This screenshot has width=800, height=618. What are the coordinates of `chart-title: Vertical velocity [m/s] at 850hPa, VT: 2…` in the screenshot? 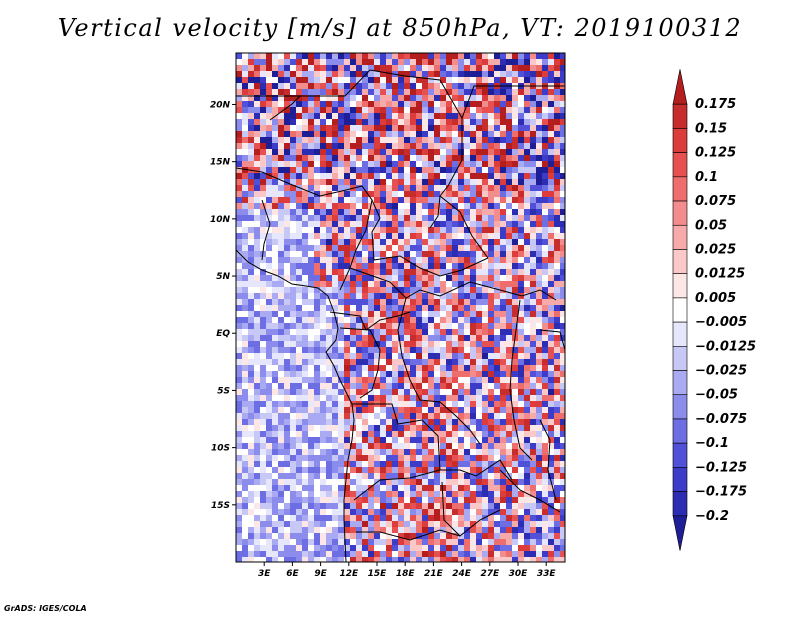 It's located at (400, 28).